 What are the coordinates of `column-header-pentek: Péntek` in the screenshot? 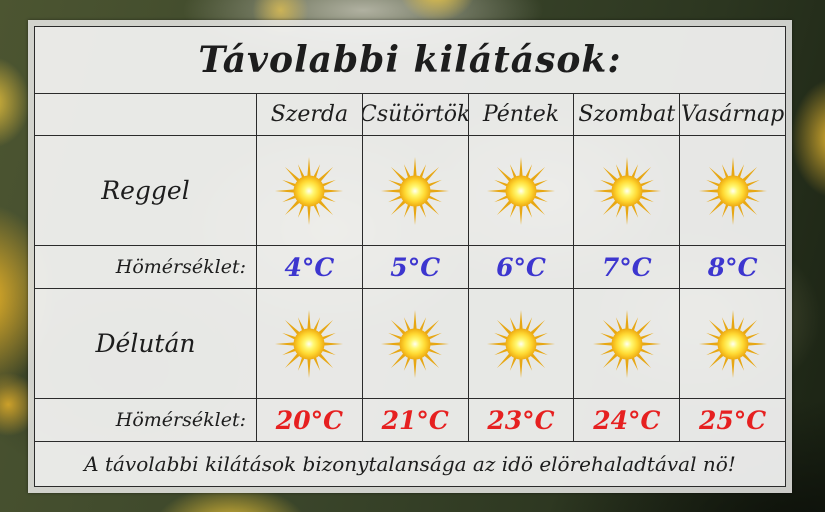 It's located at (520, 114).